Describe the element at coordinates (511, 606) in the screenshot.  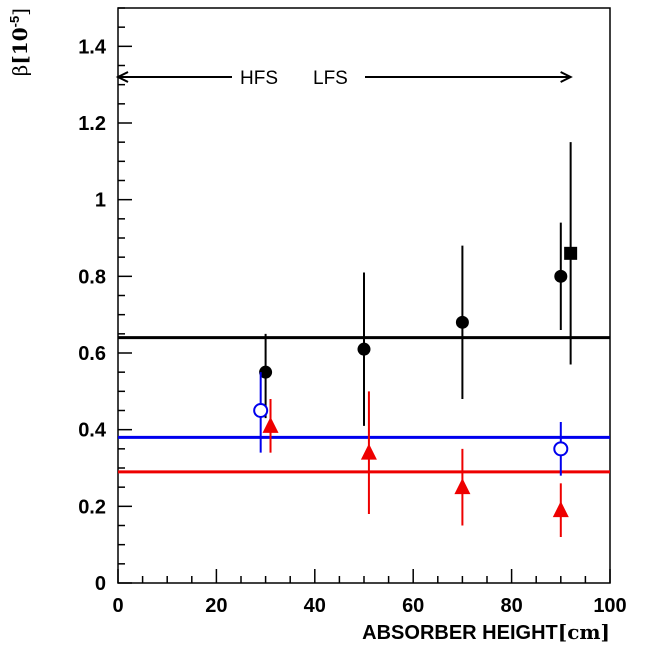
I see `x-tick-label: 80` at that location.